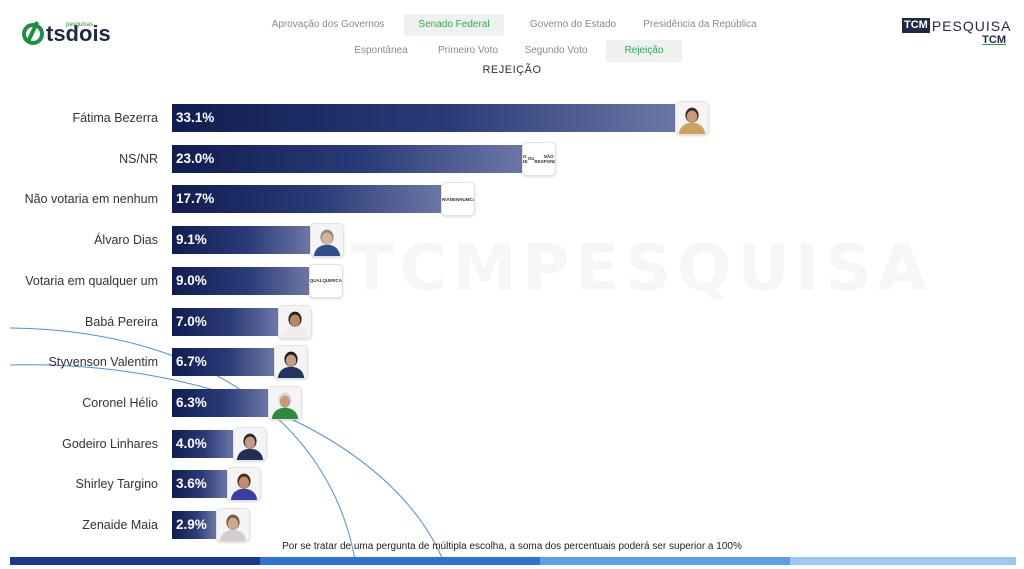 The width and height of the screenshot is (1024, 569). I want to click on tsdois-logo-subtext: pesquisas, so click(80, 25).